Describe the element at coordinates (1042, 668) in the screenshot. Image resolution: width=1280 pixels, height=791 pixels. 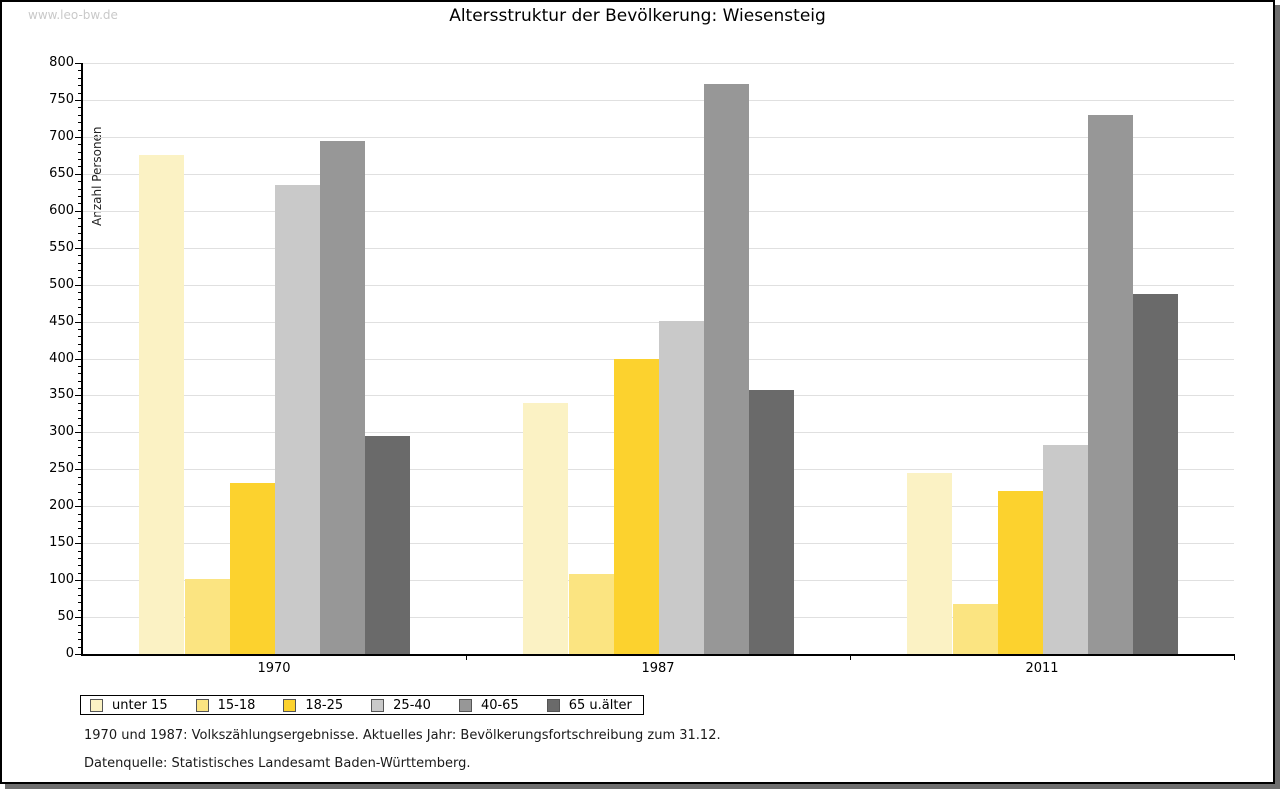
I see `x-category-label: 2011` at that location.